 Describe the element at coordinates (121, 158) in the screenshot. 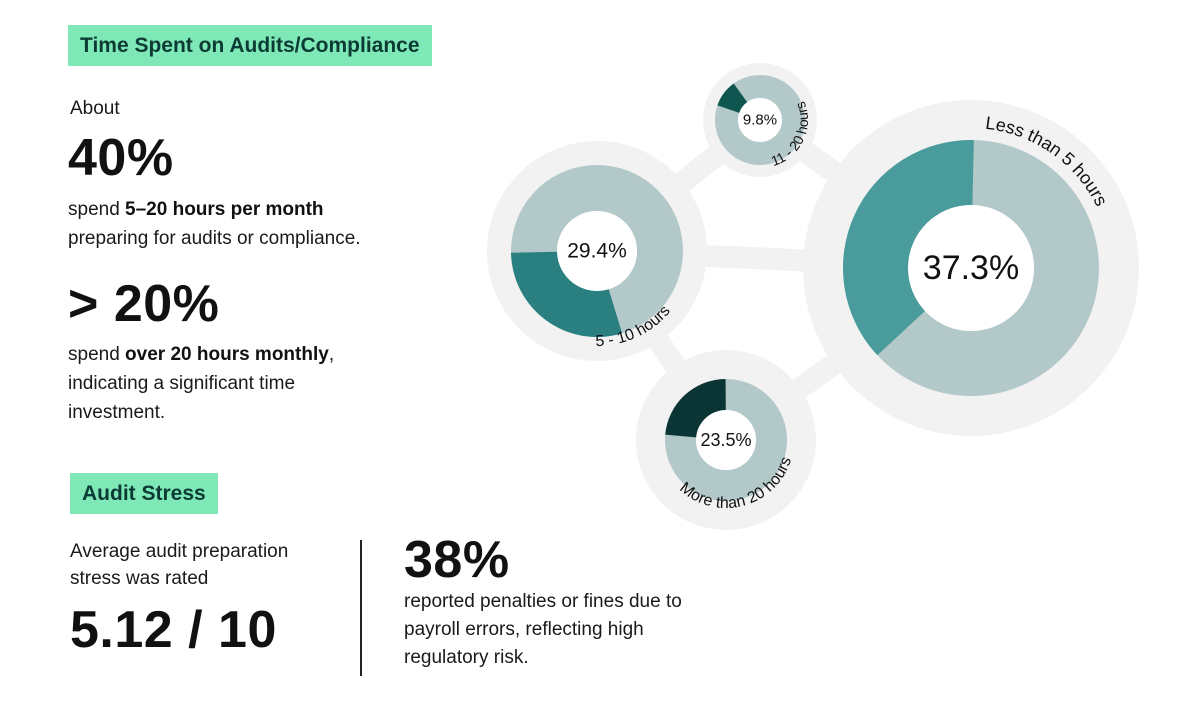

I see `stat-40-percent: 40%` at that location.